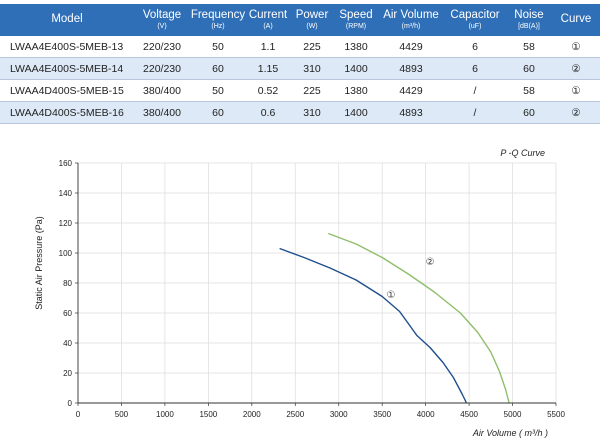 This screenshot has width=600, height=443. Describe the element at coordinates (475, 20) in the screenshot. I see `header-capacitor: Capacitor (uF)` at that location.